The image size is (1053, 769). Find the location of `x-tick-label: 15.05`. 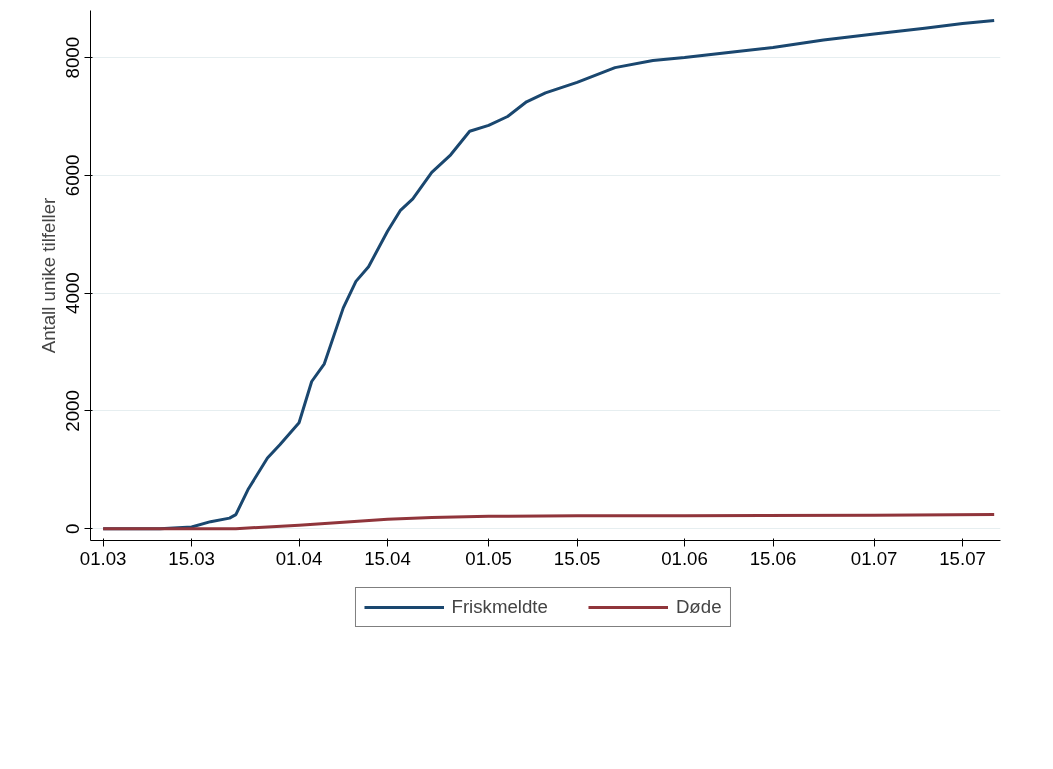

x-tick-label: 15.05 is located at coordinates (577, 558).